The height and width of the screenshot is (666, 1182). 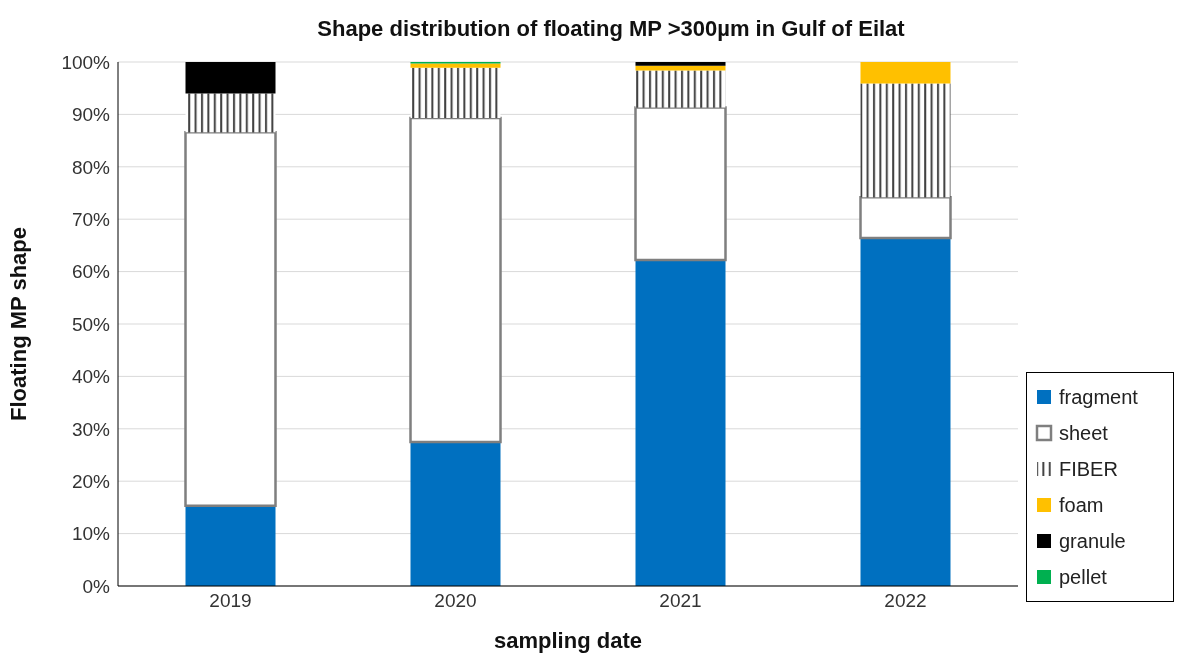 What do you see at coordinates (1083, 433) in the screenshot?
I see `legend-label: sheet` at bounding box center [1083, 433].